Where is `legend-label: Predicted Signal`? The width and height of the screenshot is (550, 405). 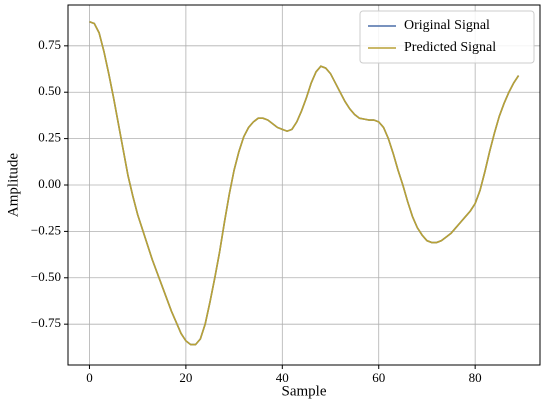 legend-label: Predicted Signal is located at coordinates (450, 47).